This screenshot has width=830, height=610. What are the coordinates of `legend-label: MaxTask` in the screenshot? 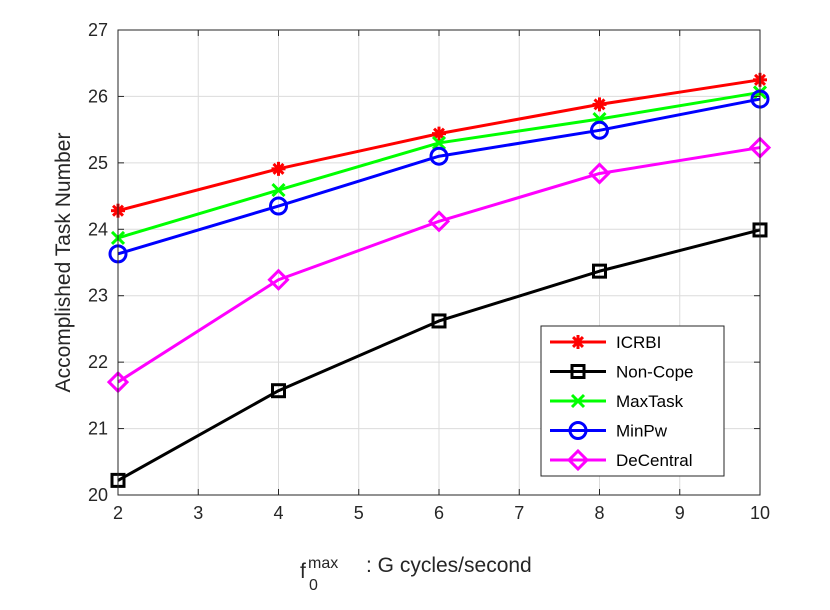 It's located at (650, 401).